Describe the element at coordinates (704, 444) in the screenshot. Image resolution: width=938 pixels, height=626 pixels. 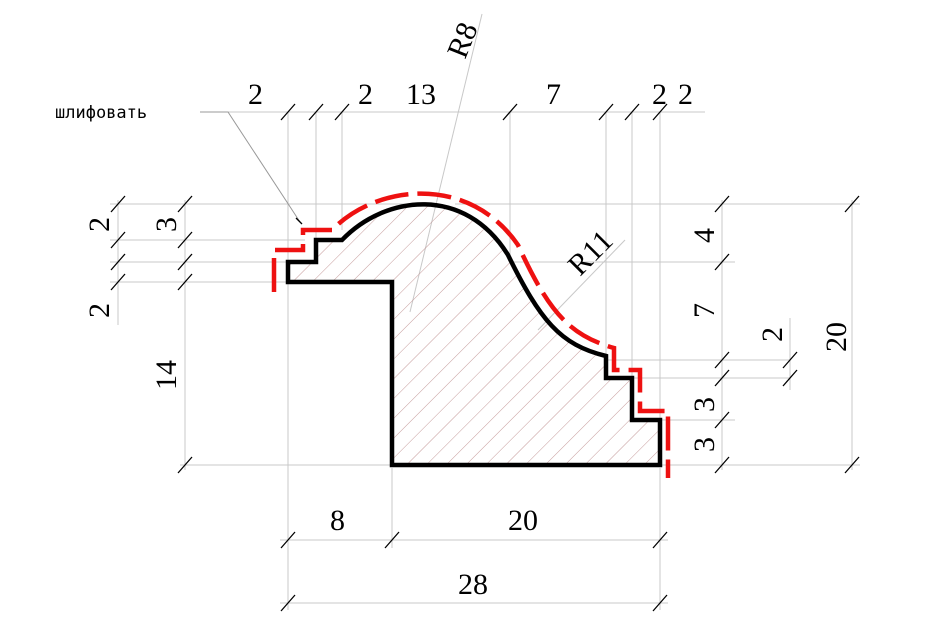
I see `right-dim-step-c: 3` at that location.